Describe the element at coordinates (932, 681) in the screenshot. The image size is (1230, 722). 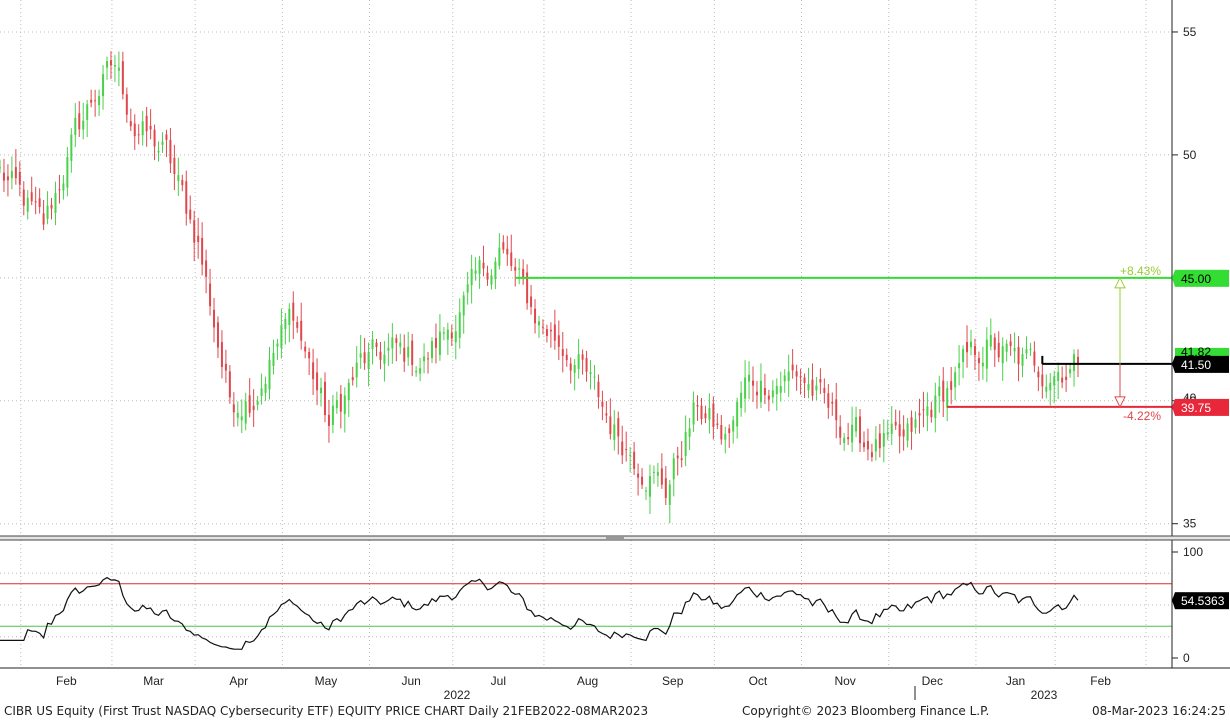
I see `x-month-label: Dec` at that location.